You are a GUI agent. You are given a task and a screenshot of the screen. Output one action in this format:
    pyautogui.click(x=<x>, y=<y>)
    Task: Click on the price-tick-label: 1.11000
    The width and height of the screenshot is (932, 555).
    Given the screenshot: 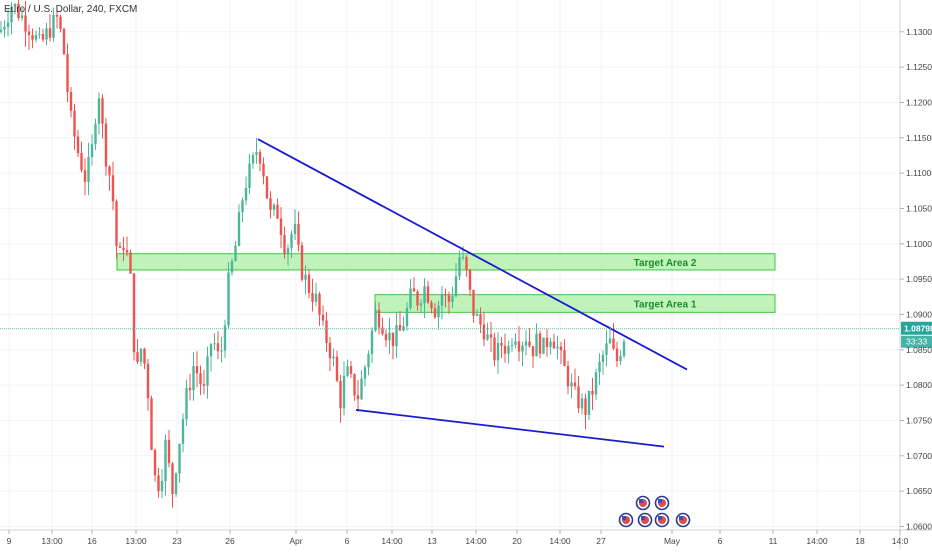 What is the action you would take?
    pyautogui.click(x=919, y=173)
    